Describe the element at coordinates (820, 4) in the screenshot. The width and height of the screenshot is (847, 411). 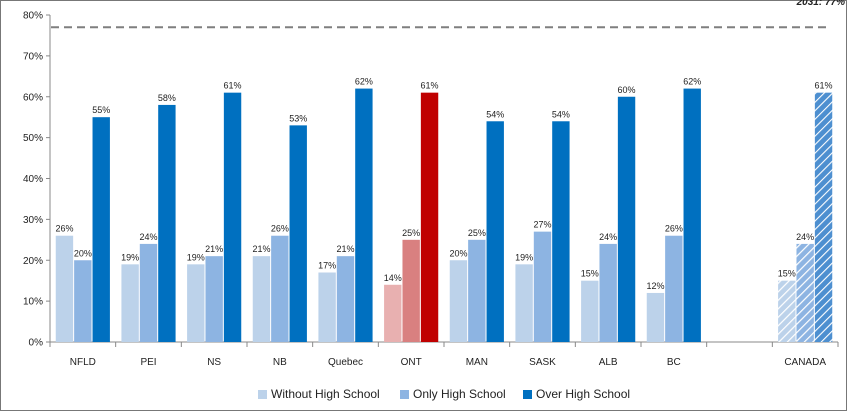
I see `target-line-label: 2031: 77%` at that location.